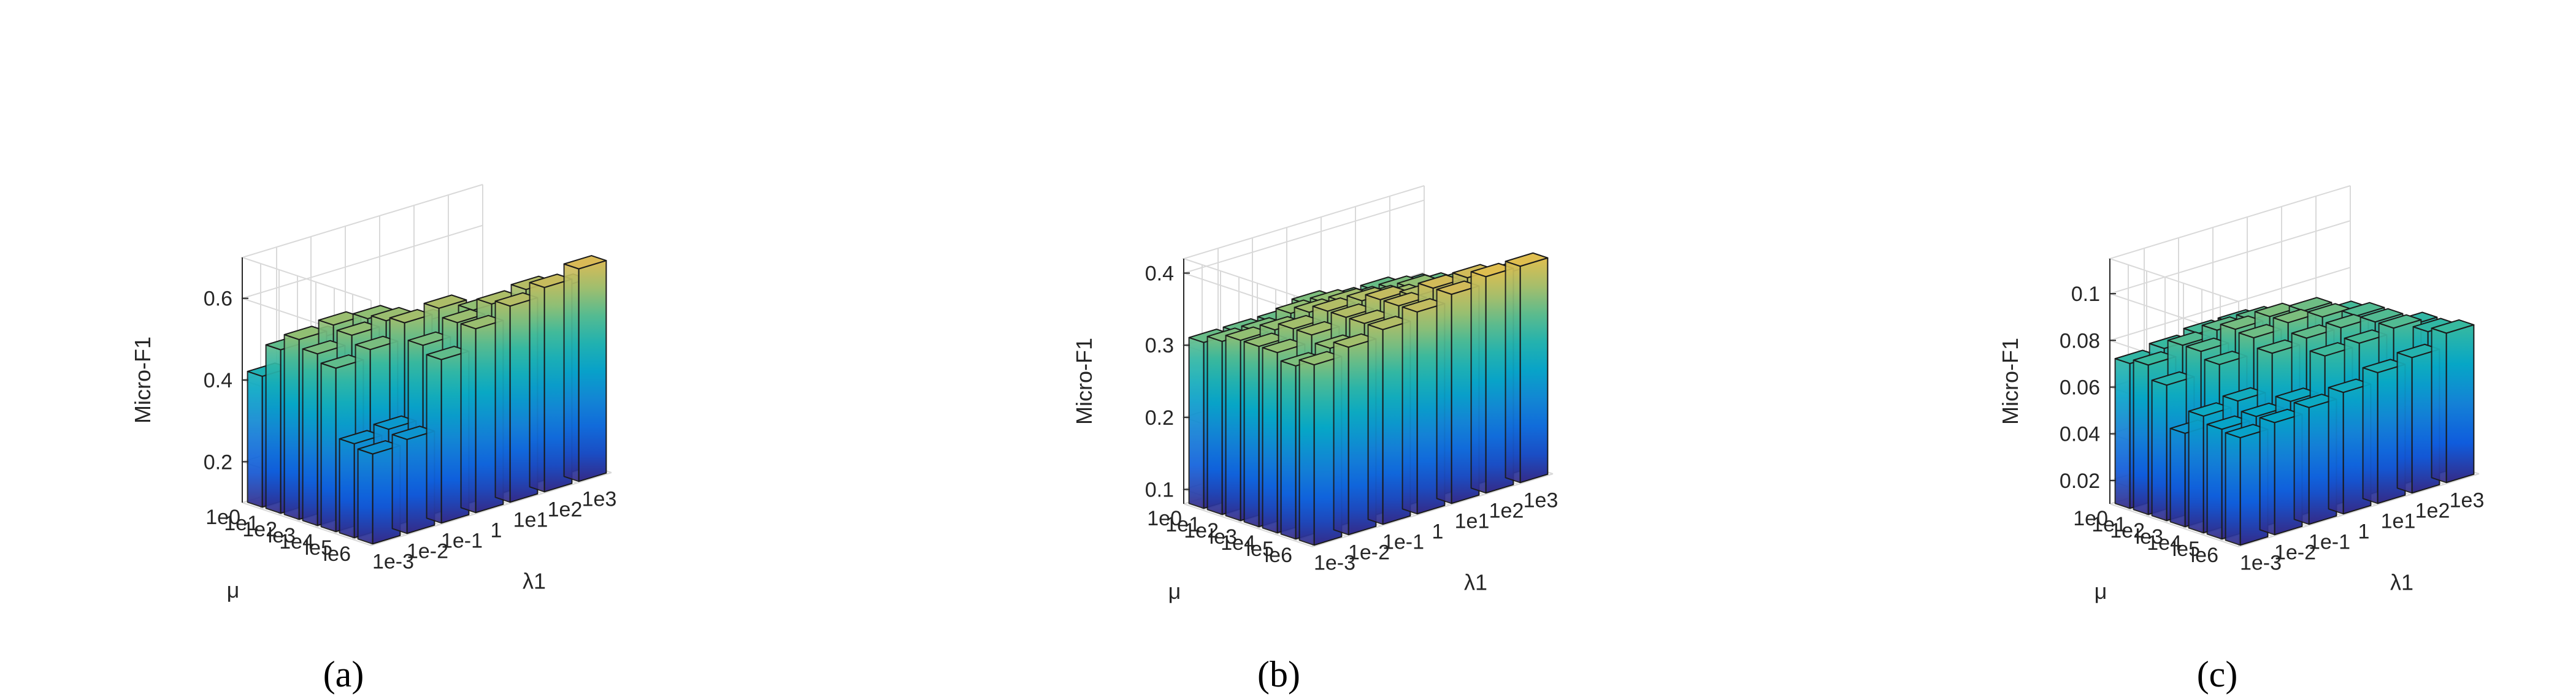 This screenshot has width=2576, height=700. What do you see at coordinates (2080, 388) in the screenshot?
I see `z-tick-label: 0.06` at bounding box center [2080, 388].